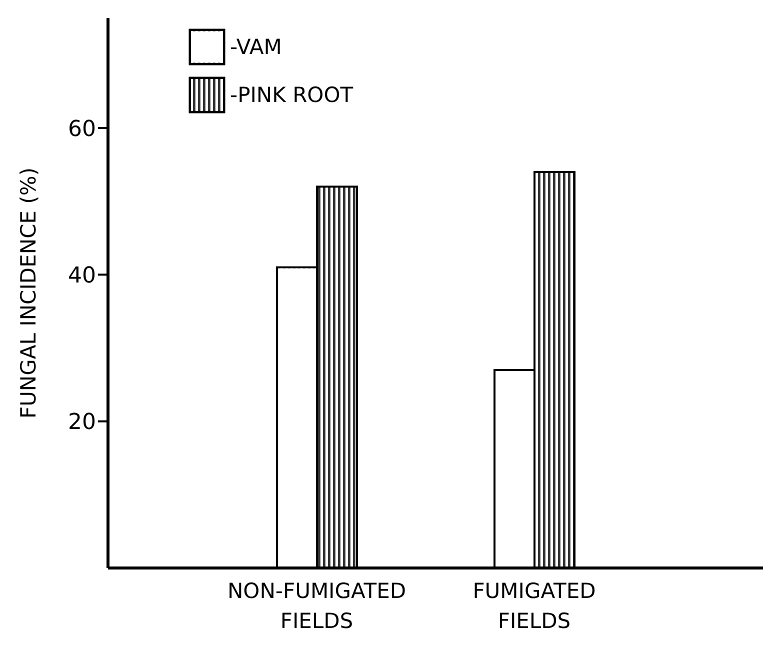  What do you see at coordinates (534, 606) in the screenshot?
I see `x-tick-label: FUMIGATED FIELDS` at bounding box center [534, 606].